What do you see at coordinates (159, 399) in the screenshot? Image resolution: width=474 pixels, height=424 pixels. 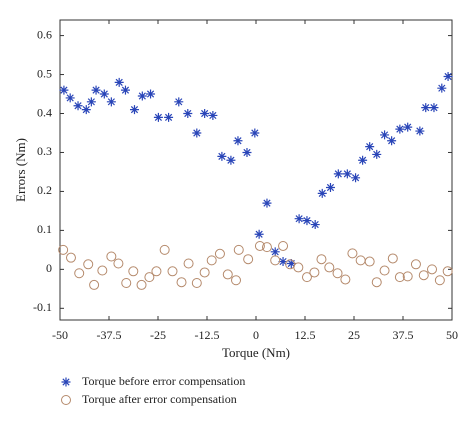 I see `legend-text: Torque after error compensation` at bounding box center [159, 399].